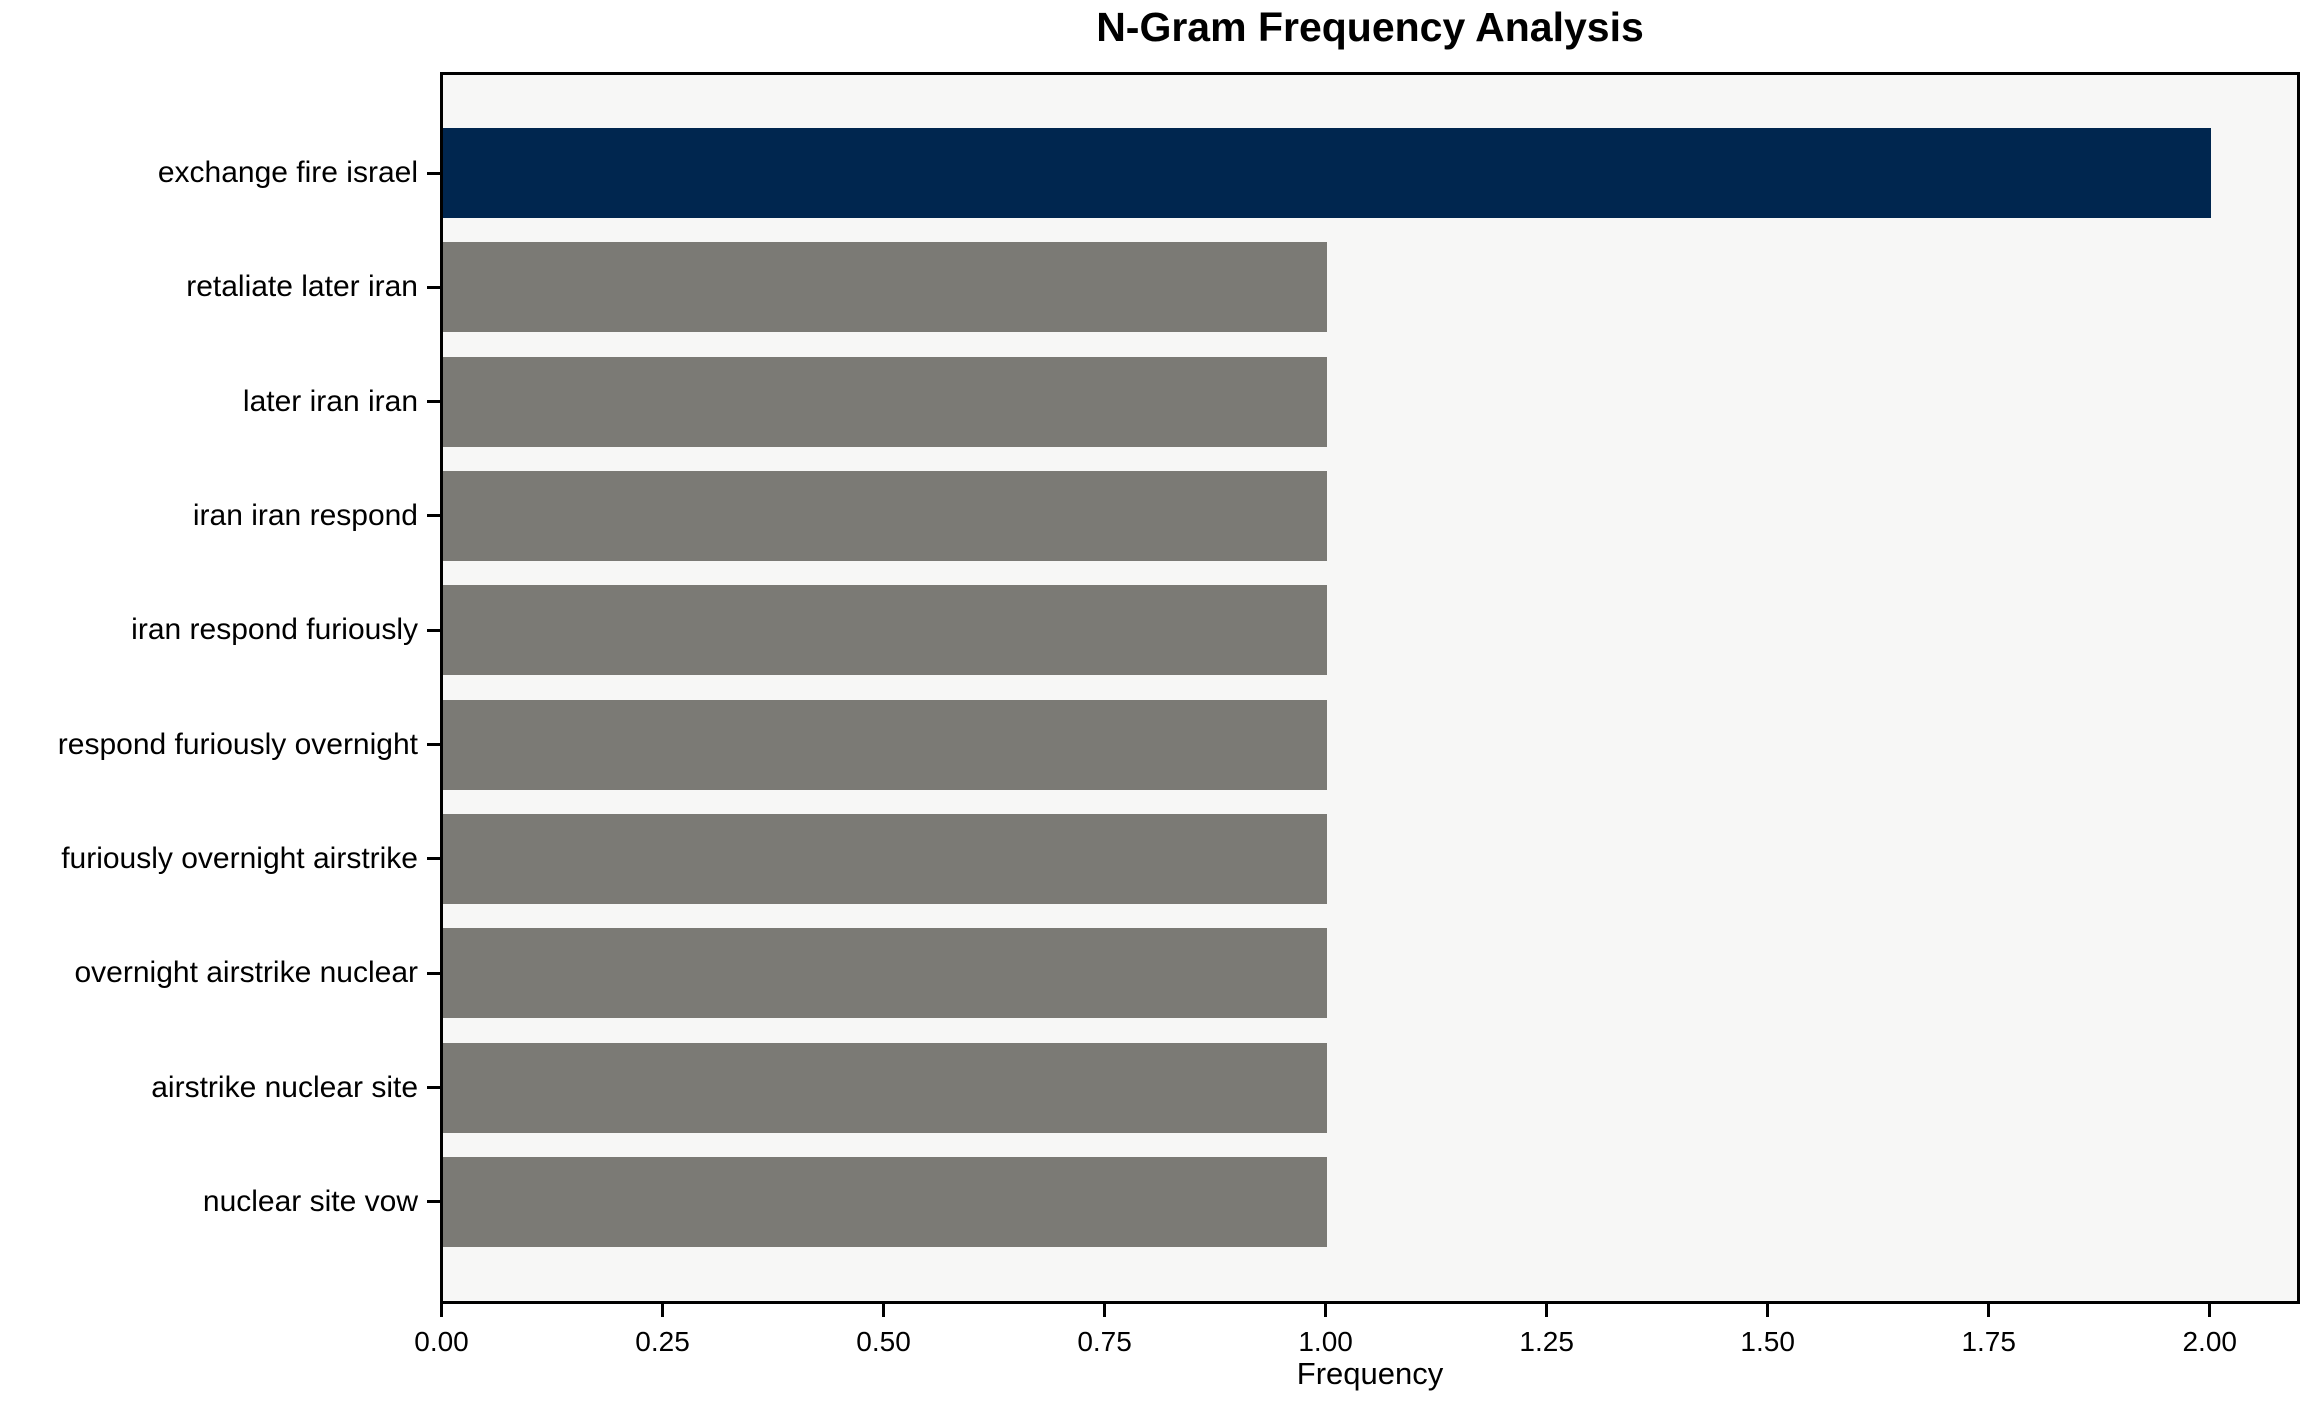 The height and width of the screenshot is (1414, 2319). I want to click on bar-nuclear-site-vow, so click(885, 1201).